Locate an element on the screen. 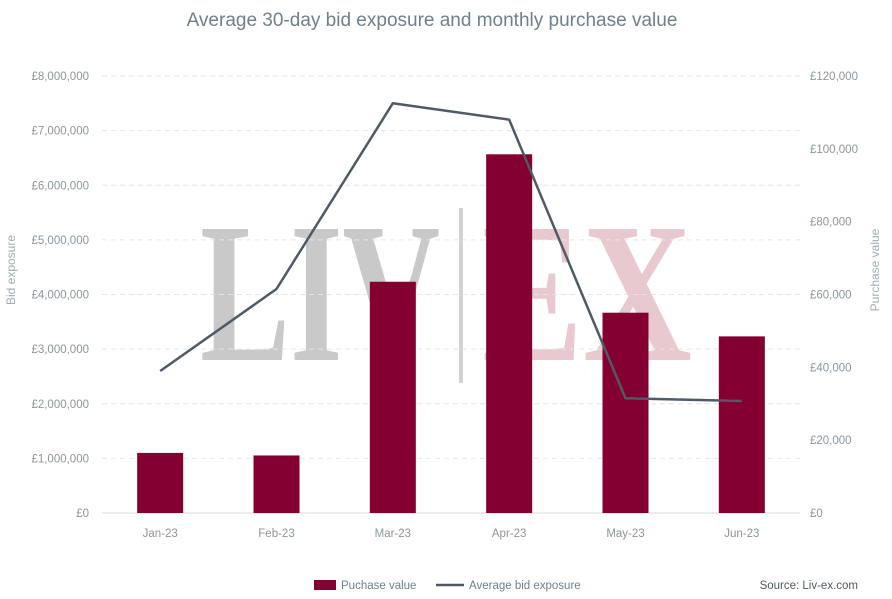 The height and width of the screenshot is (599, 892). x-tick-label: Mar-23 is located at coordinates (393, 534).